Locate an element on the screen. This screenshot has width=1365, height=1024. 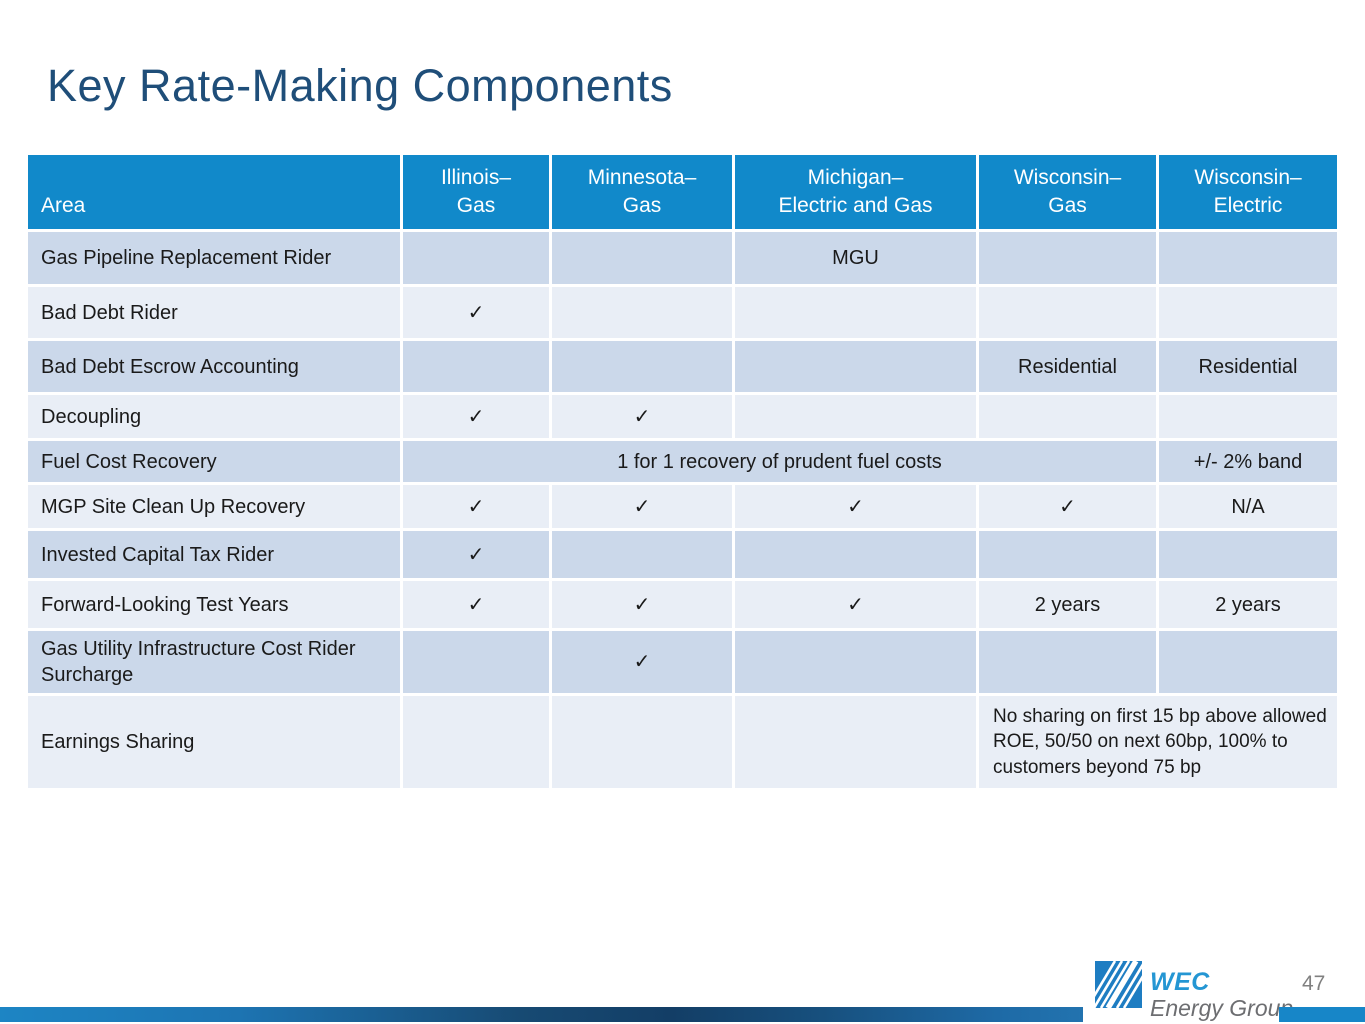
row-label: Gas Pipeline Replacement Rider is located at coordinates (215, 259).